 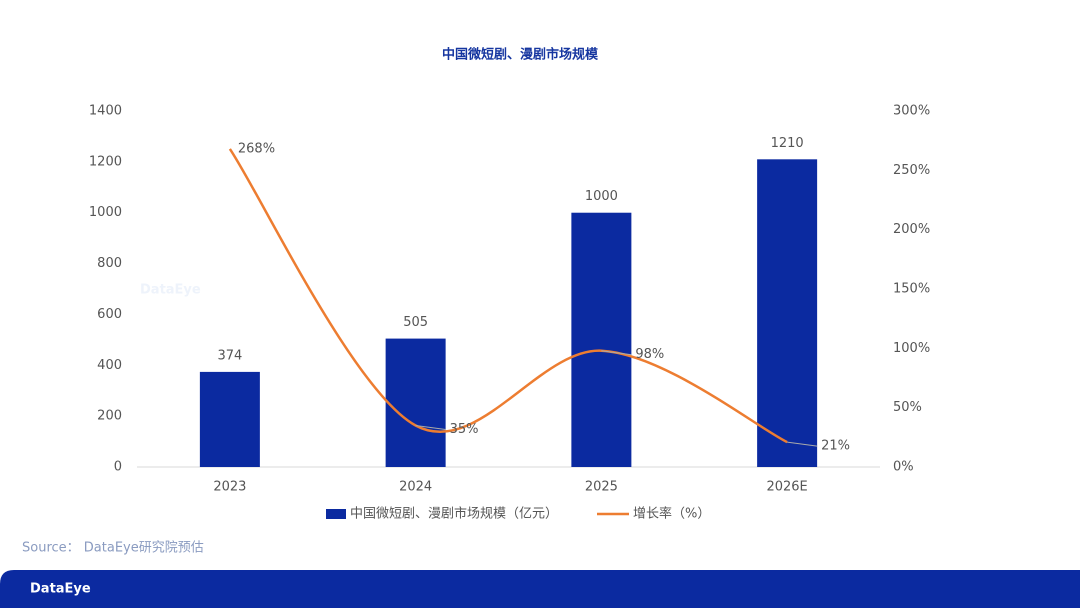 What do you see at coordinates (601, 196) in the screenshot?
I see `bar-value-label: 1000` at bounding box center [601, 196].